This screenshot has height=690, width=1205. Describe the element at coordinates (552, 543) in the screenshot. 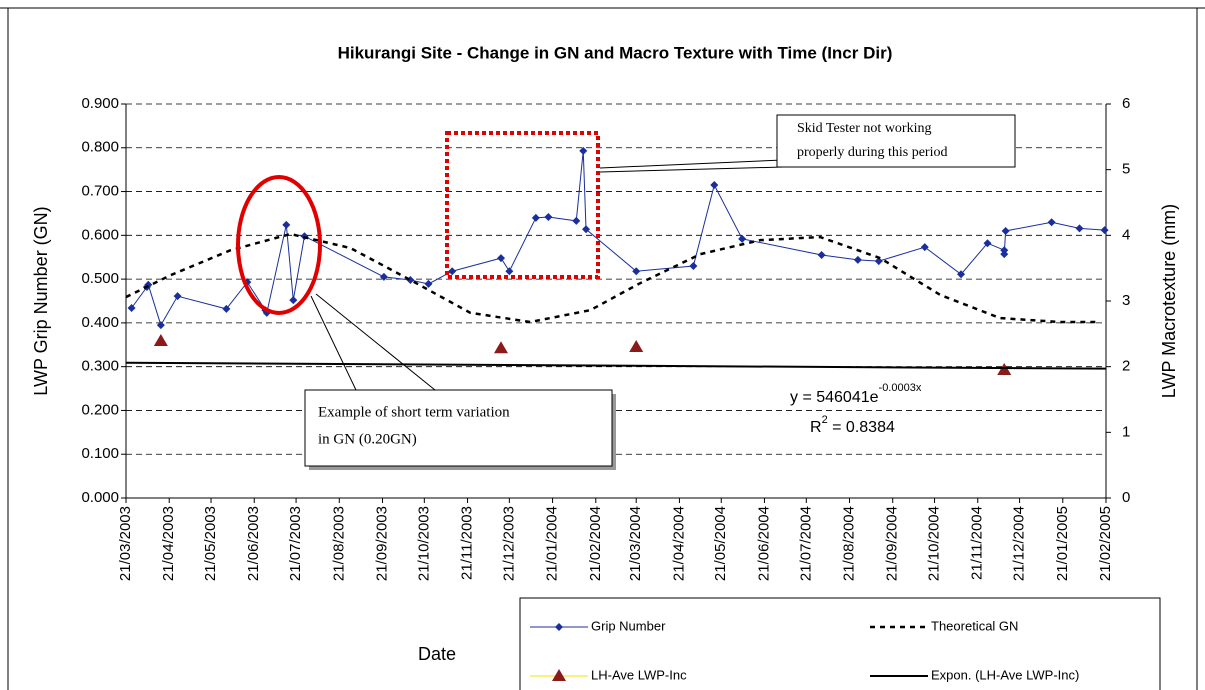

I see `x-tick-label: 21/01/2004` at that location.